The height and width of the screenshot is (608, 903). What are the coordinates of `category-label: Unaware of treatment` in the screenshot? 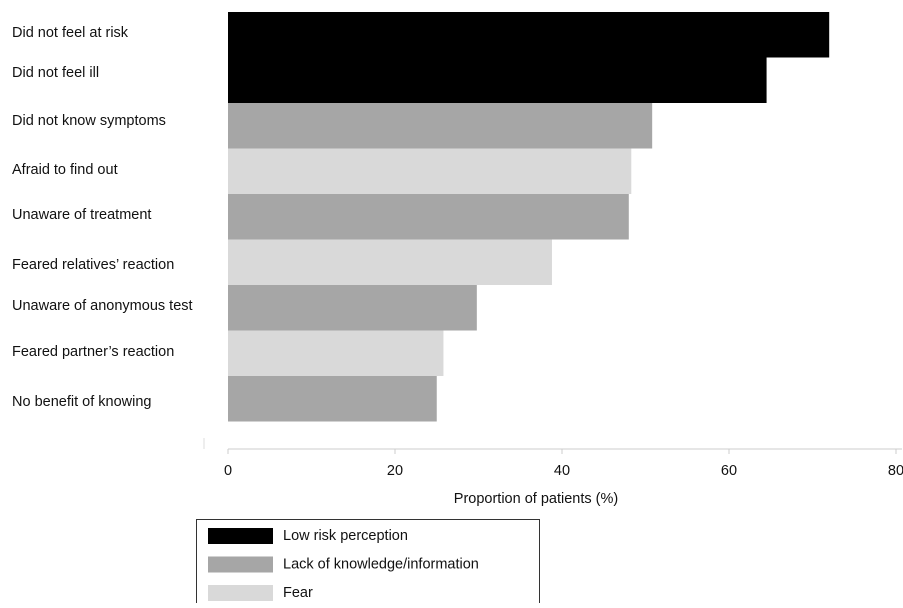 It's located at (81, 215).